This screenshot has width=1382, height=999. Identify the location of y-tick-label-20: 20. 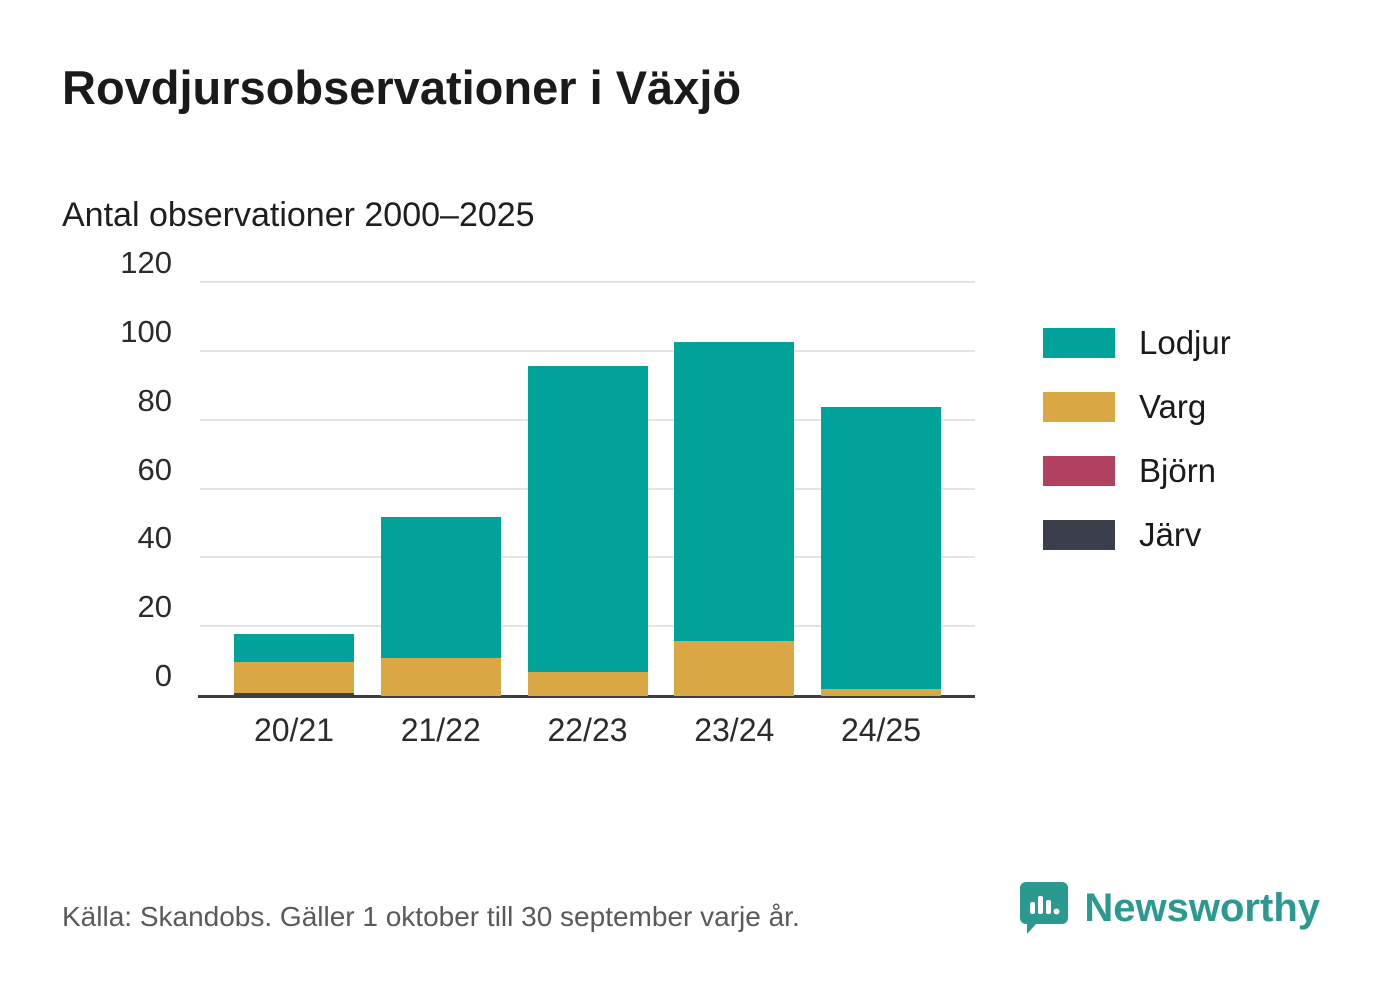
(154, 607).